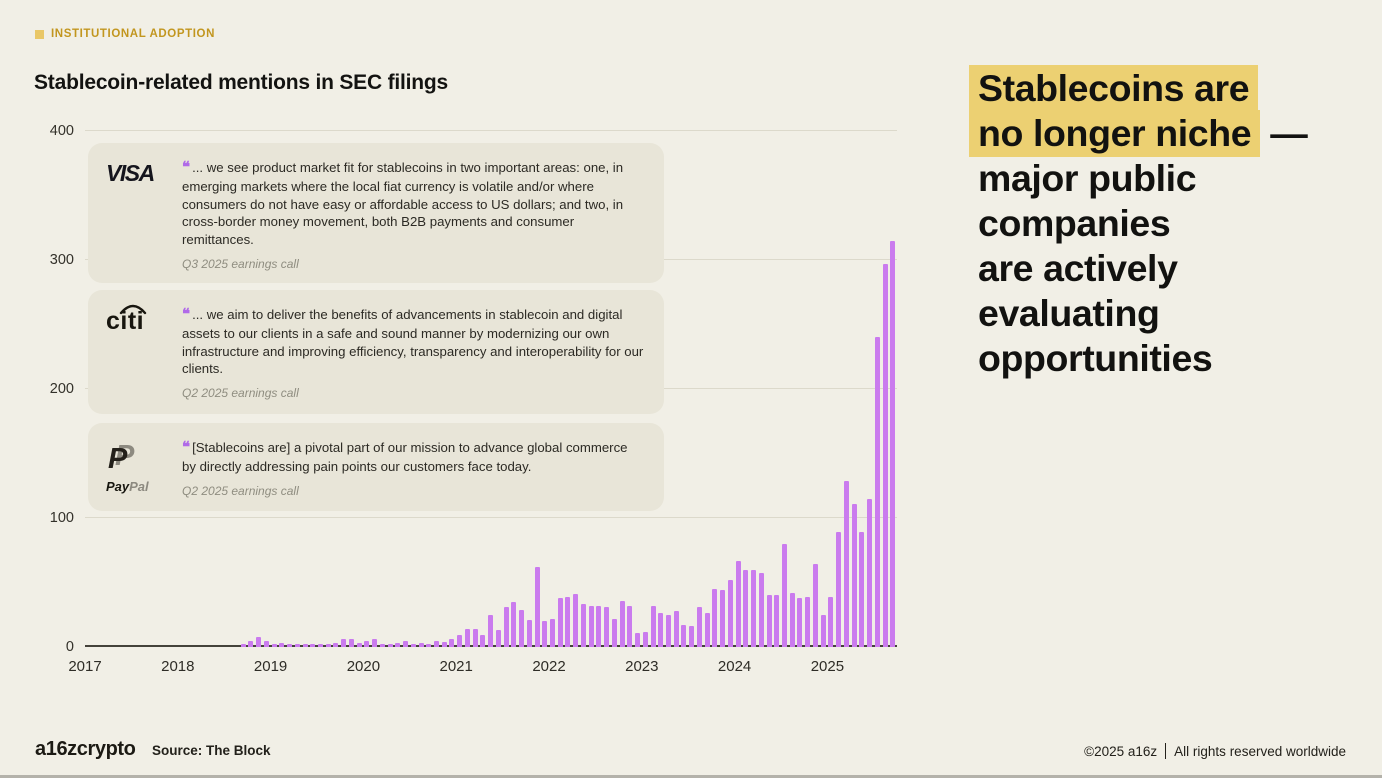 This screenshot has width=1382, height=778. What do you see at coordinates (1074, 223) in the screenshot?
I see `headline-line: companies` at bounding box center [1074, 223].